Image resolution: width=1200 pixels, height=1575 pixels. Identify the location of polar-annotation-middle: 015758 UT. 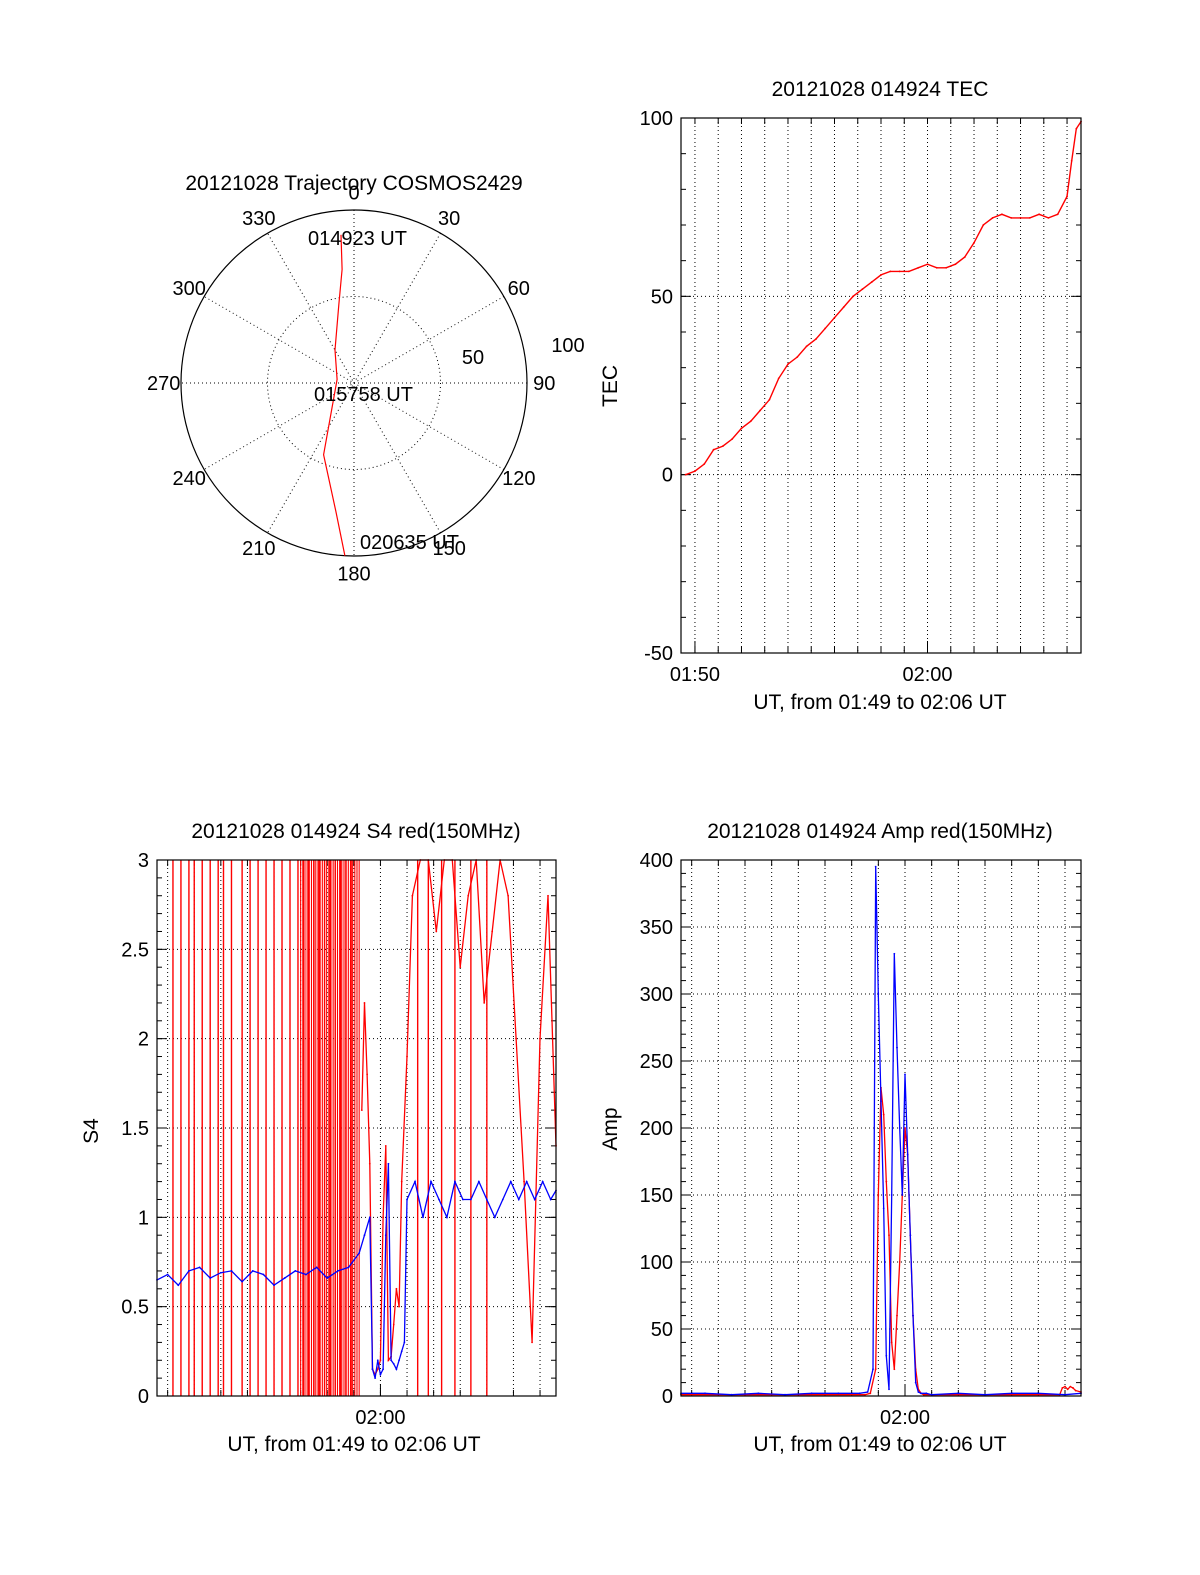
(363, 395).